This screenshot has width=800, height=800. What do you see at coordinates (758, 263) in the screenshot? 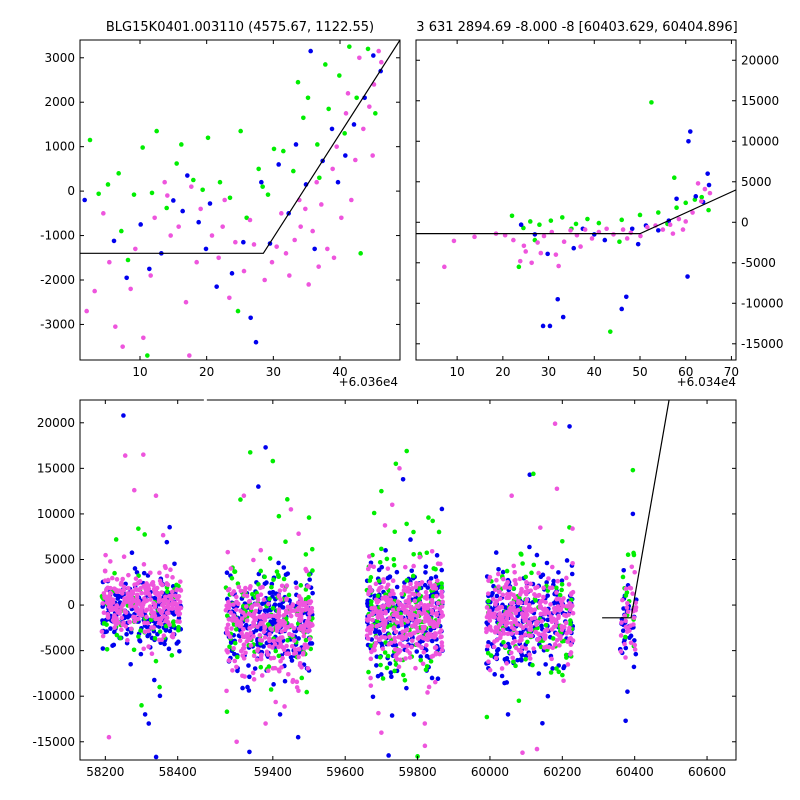
I see `y-tick-label: -5000` at bounding box center [758, 263].